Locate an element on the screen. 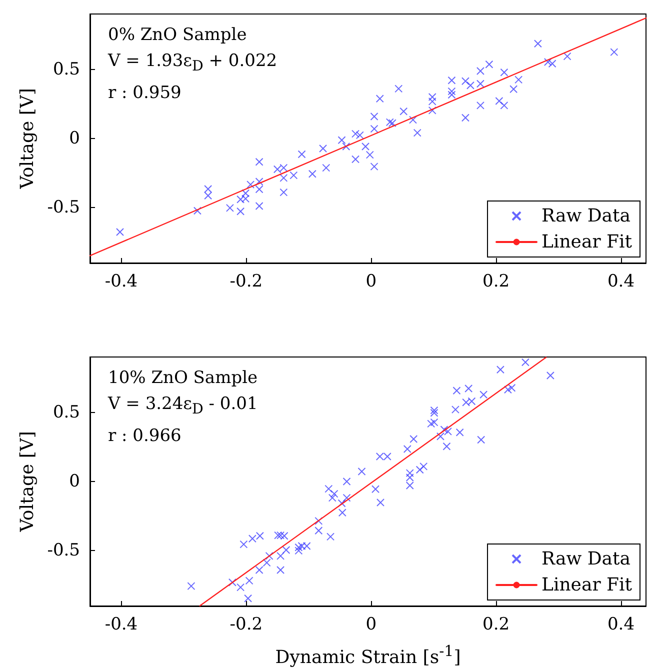  annotation: V = 3.24ε$_{D}$ - 0.01 is located at coordinates (183, 406).